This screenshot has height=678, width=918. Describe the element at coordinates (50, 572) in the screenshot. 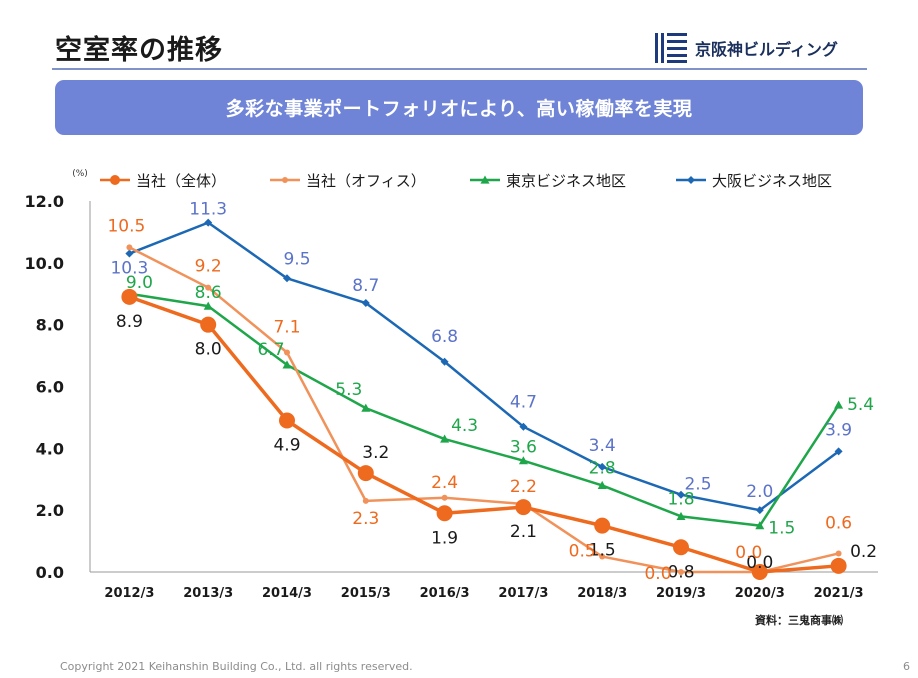

I see `y-tick-label: 0.0` at that location.